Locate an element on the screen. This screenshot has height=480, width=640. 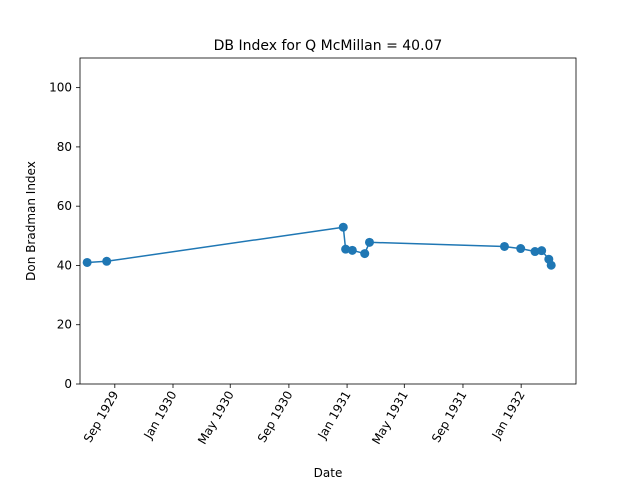
chart-title: DB Index for Q McMillan = 40.07 is located at coordinates (328, 46).